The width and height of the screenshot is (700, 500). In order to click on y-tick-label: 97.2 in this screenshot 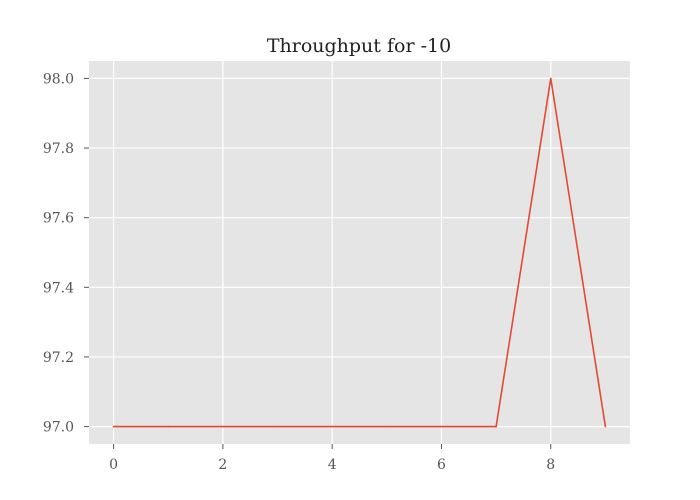, I will do `click(58, 358)`.